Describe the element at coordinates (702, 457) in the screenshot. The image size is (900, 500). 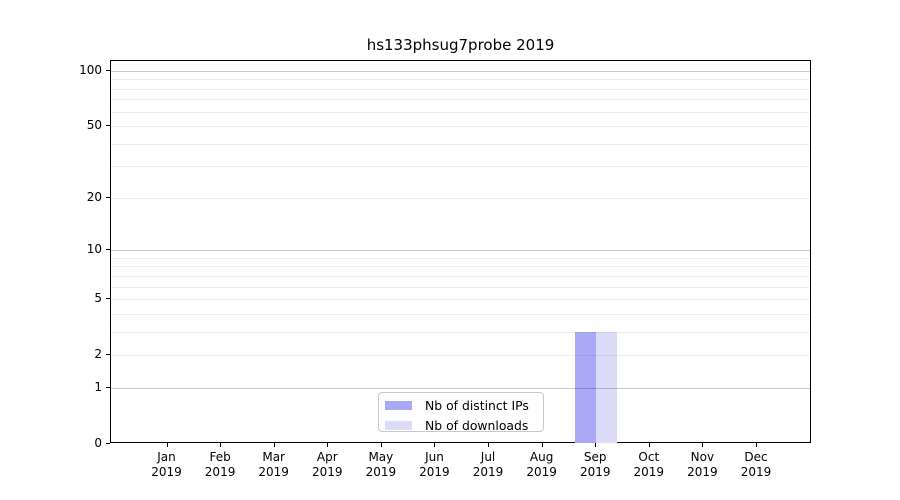
I see `x-tick-label-month: Nov` at that location.